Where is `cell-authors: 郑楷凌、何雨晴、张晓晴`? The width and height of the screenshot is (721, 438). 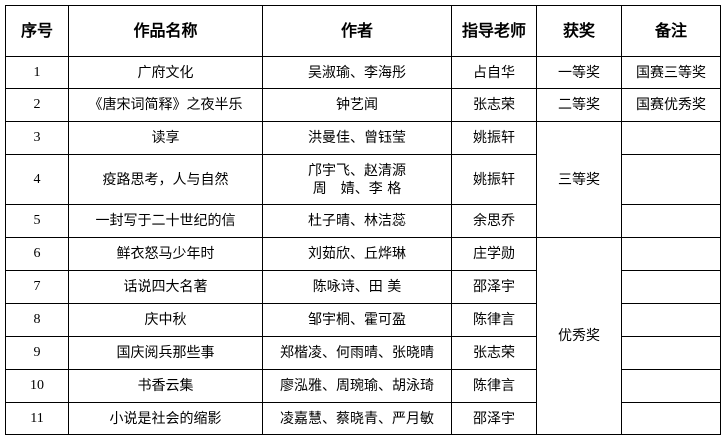
cell-authors: 郑楷凌、何雨晴、张晓晴 is located at coordinates (357, 353).